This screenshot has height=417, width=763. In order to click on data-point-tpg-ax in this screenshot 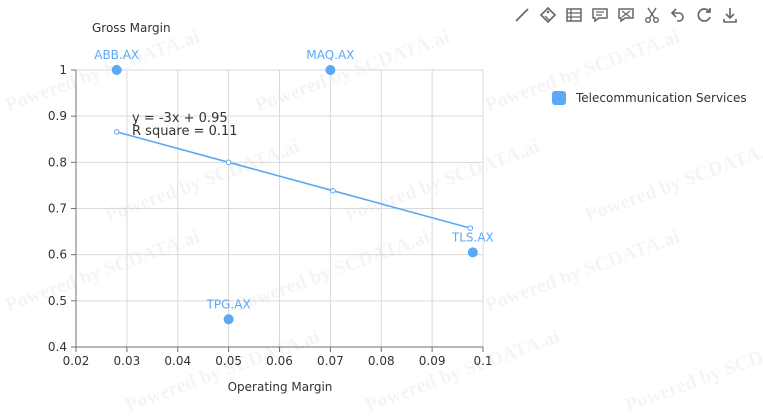, I will do `click(228, 319)`.